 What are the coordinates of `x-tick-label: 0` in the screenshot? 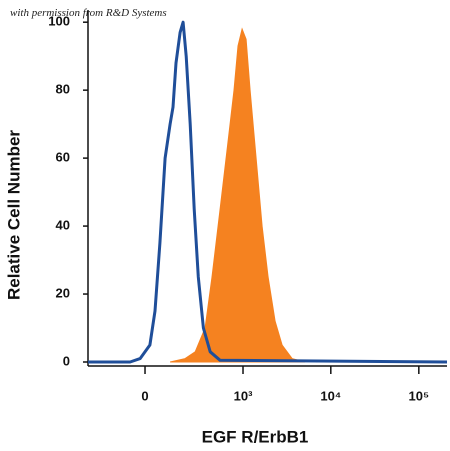 It's located at (144, 395).